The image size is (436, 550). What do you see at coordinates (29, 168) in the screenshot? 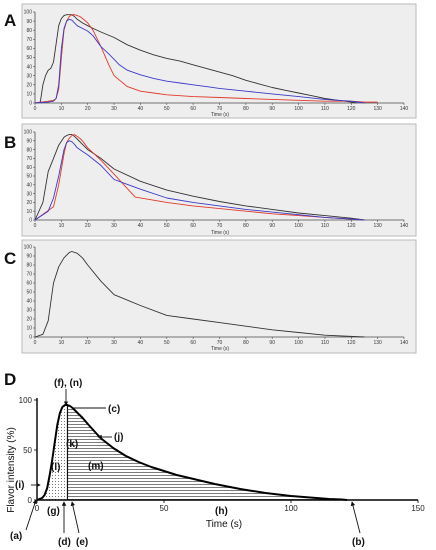
I see `y-tick-label: 60` at bounding box center [29, 168].